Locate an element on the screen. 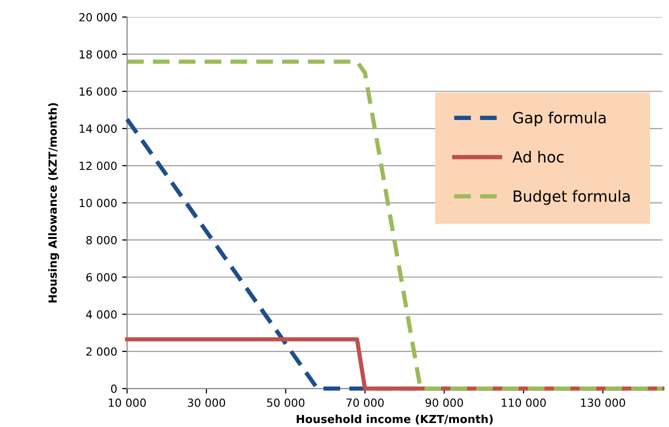  y-tick-label: 6 000 is located at coordinates (101, 277).